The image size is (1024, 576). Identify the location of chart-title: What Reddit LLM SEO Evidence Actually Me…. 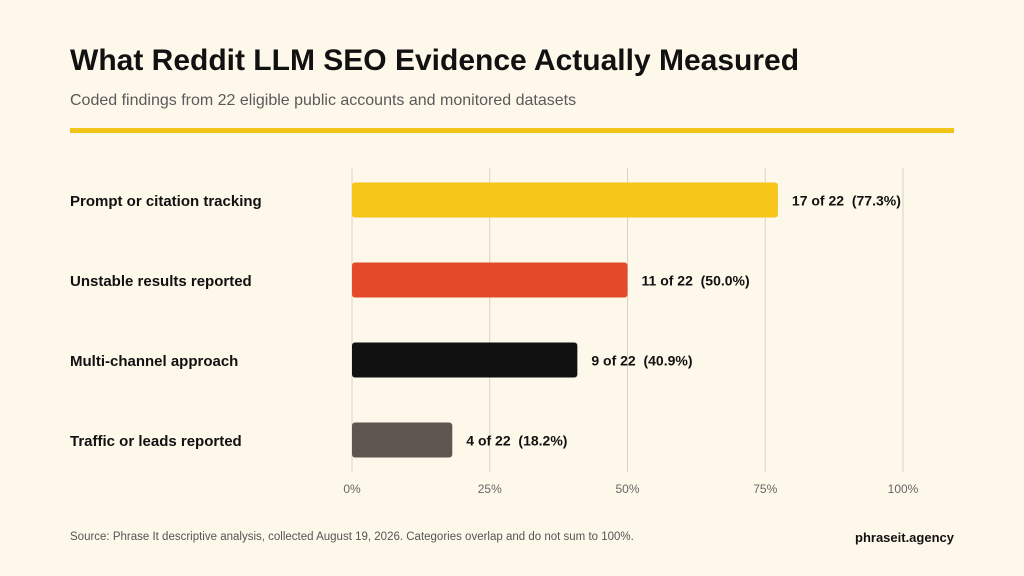
(435, 60).